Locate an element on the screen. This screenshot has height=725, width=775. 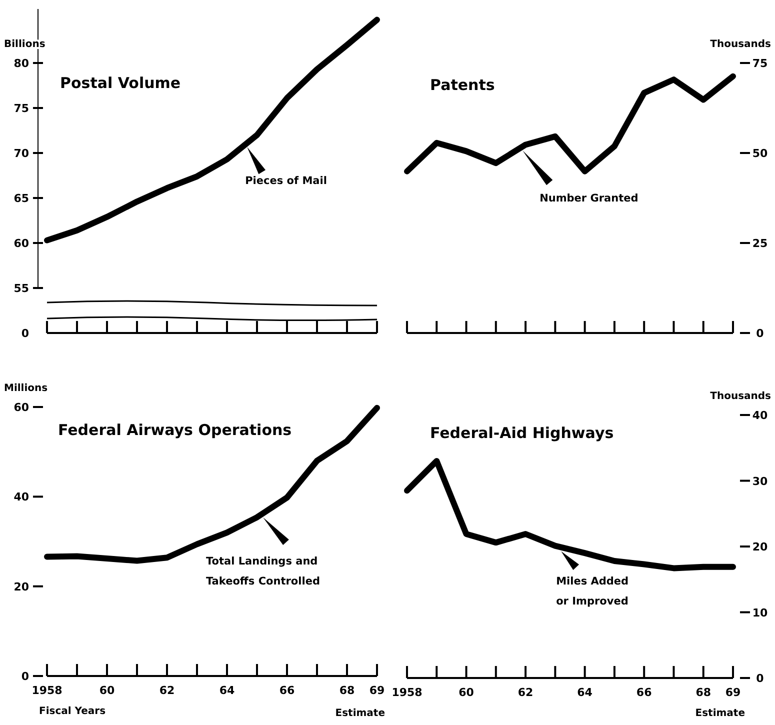
y-tick-label: 40 is located at coordinates (22, 497).